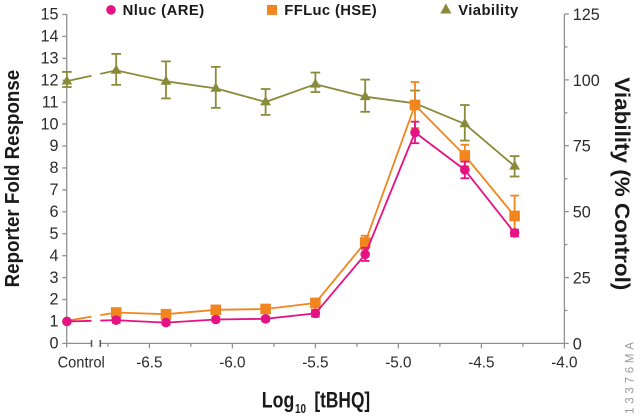 The width and height of the screenshot is (640, 420). Describe the element at coordinates (50, 102) in the screenshot. I see `svg-text: 11` at that location.